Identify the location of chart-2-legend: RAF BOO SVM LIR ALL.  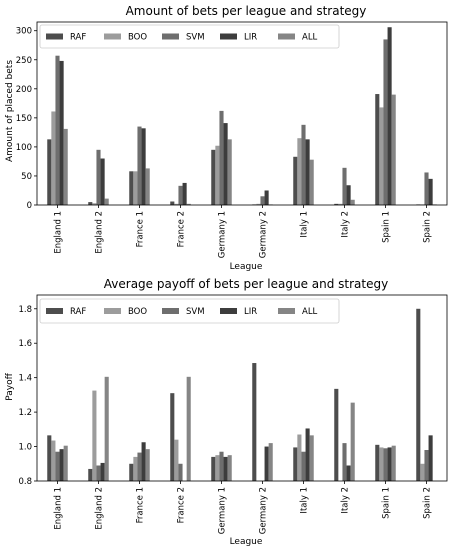
(189, 311).